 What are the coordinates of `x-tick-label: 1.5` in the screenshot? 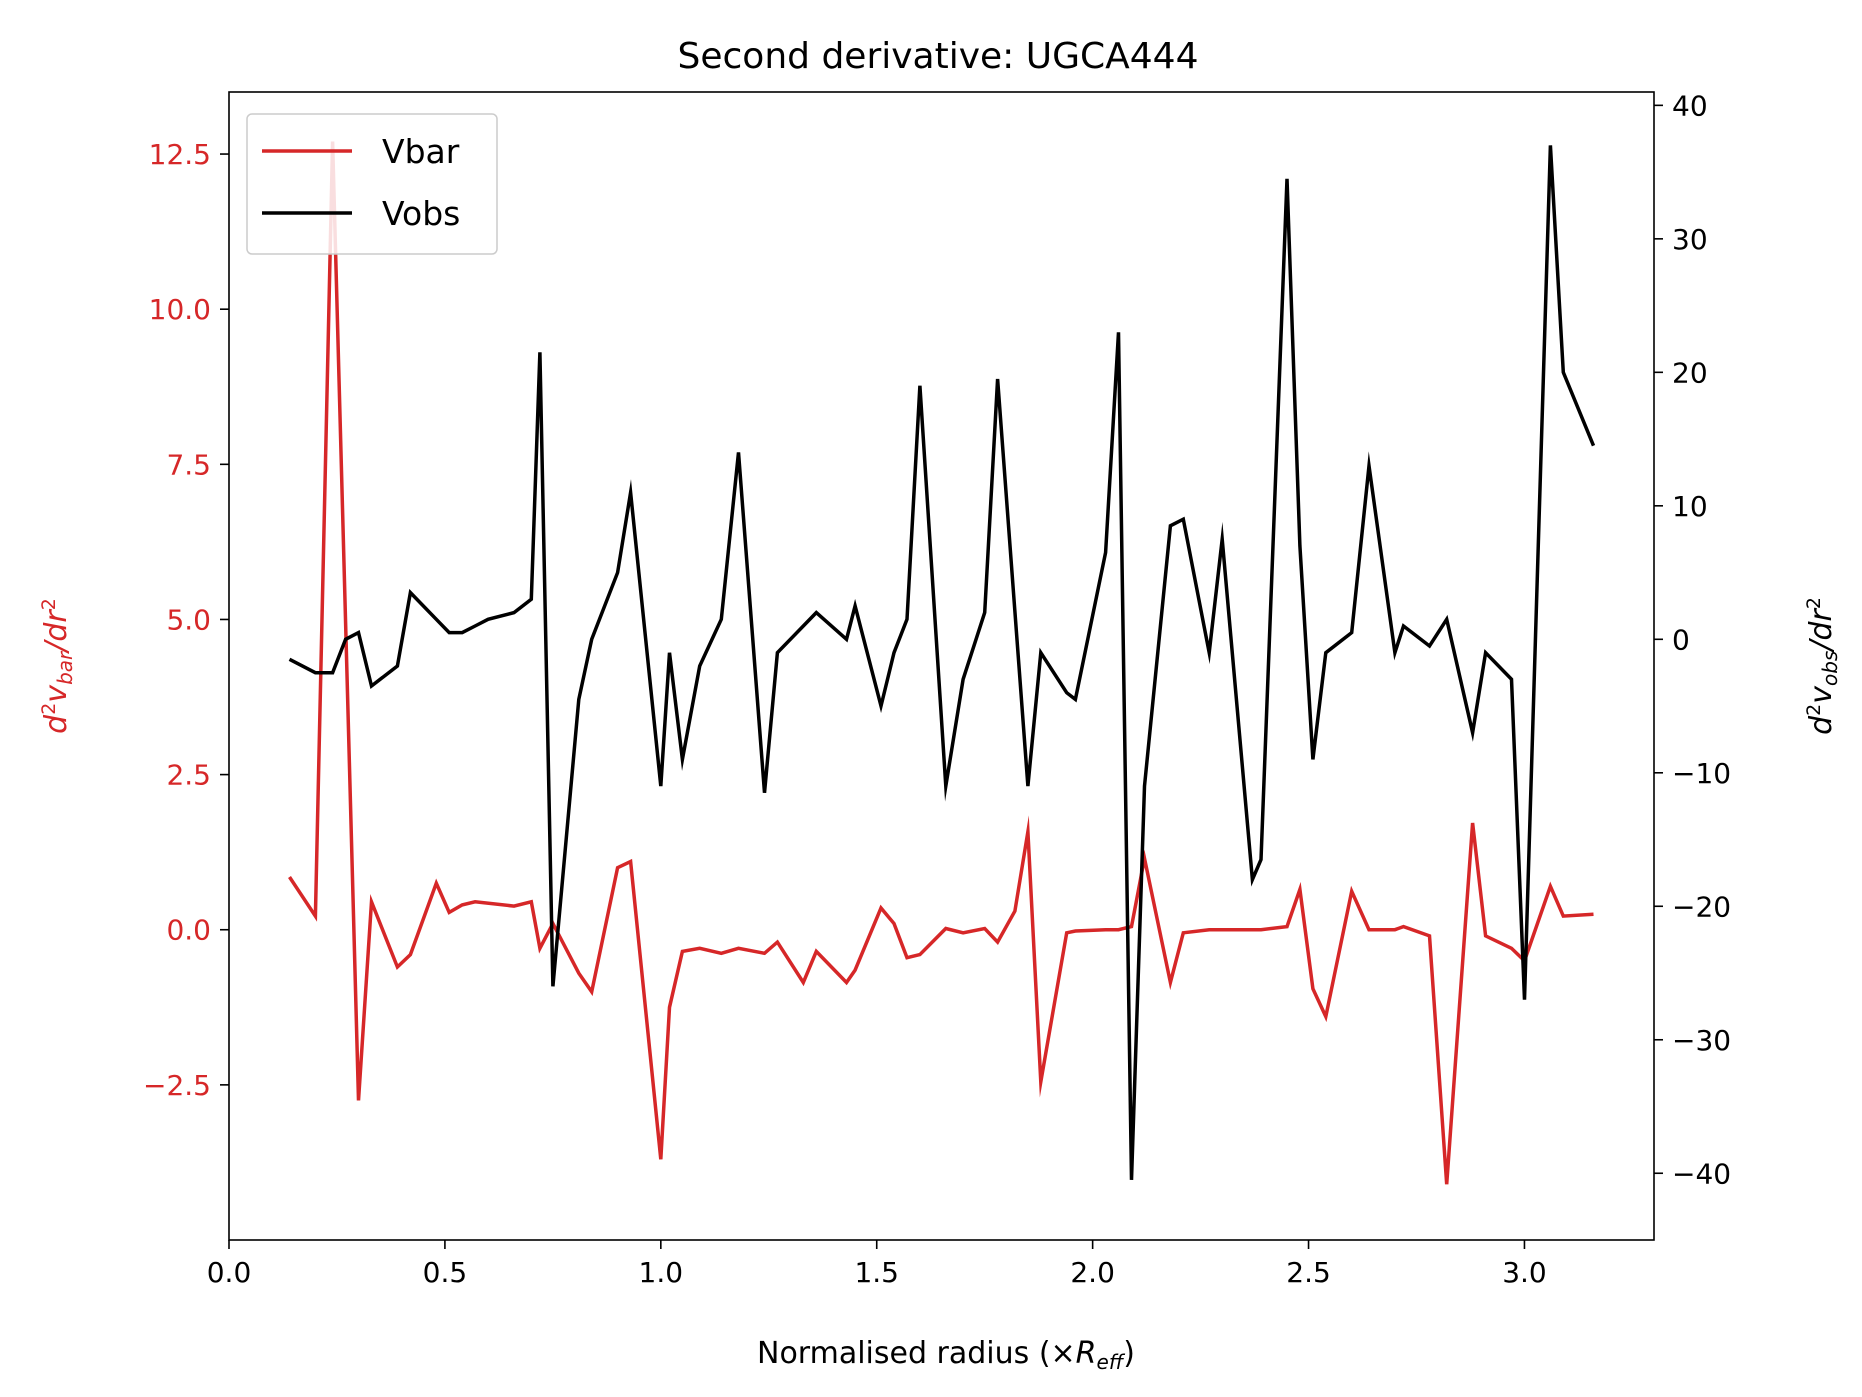 It's located at (876, 1272).